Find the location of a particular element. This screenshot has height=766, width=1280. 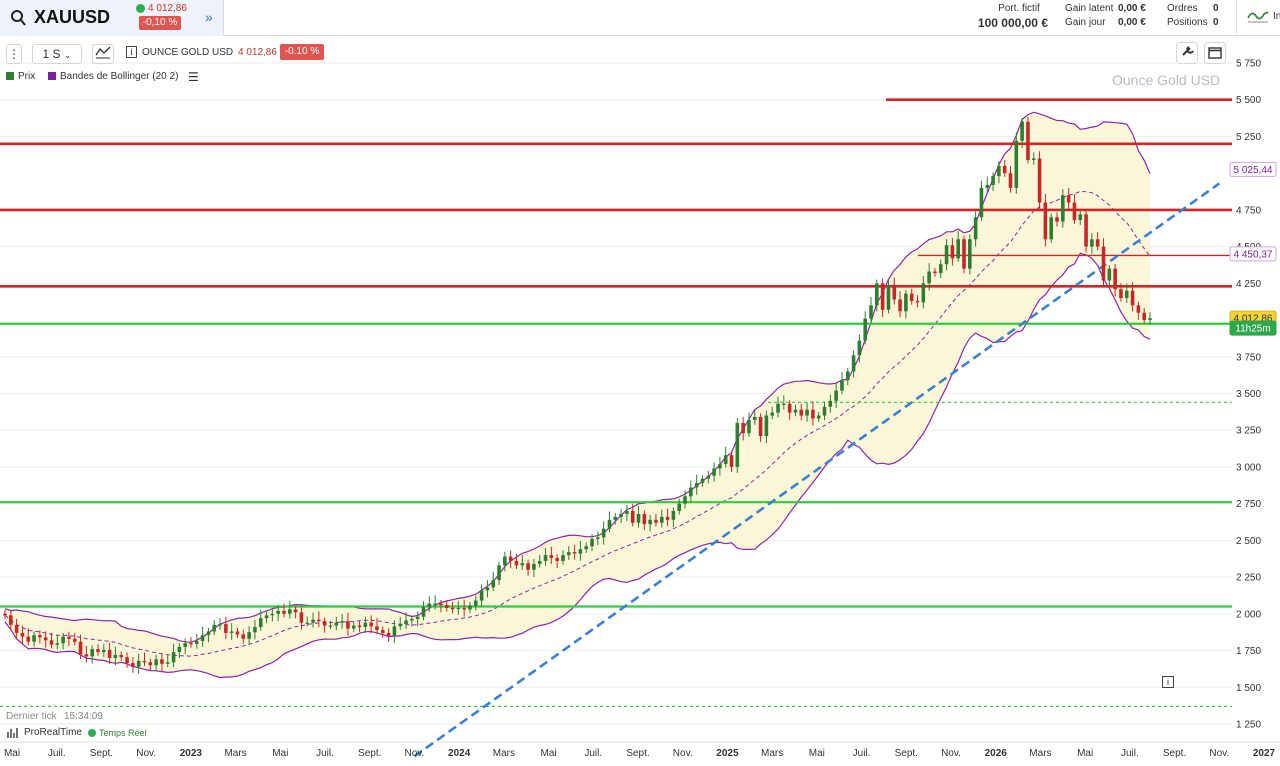

legend-bollinger: Bandes de Bollinger (20 2) is located at coordinates (113, 78).